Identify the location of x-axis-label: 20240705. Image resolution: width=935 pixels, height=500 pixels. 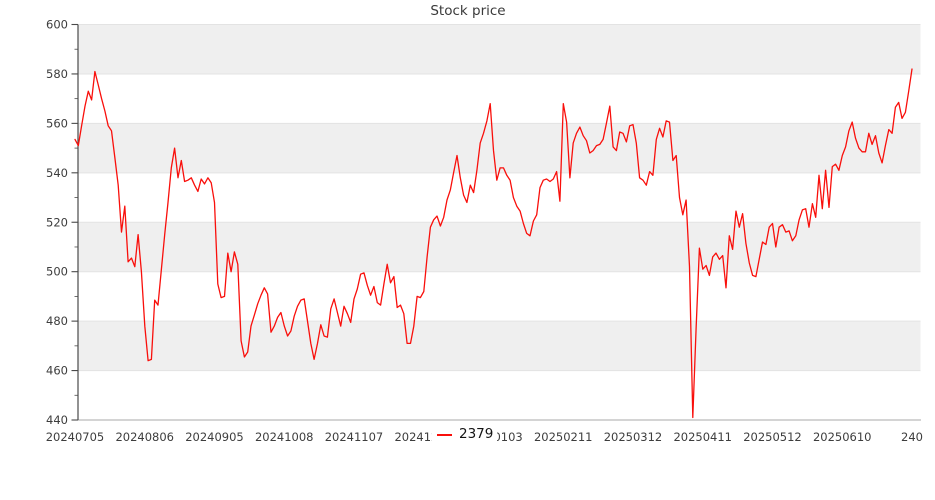
(75, 437).